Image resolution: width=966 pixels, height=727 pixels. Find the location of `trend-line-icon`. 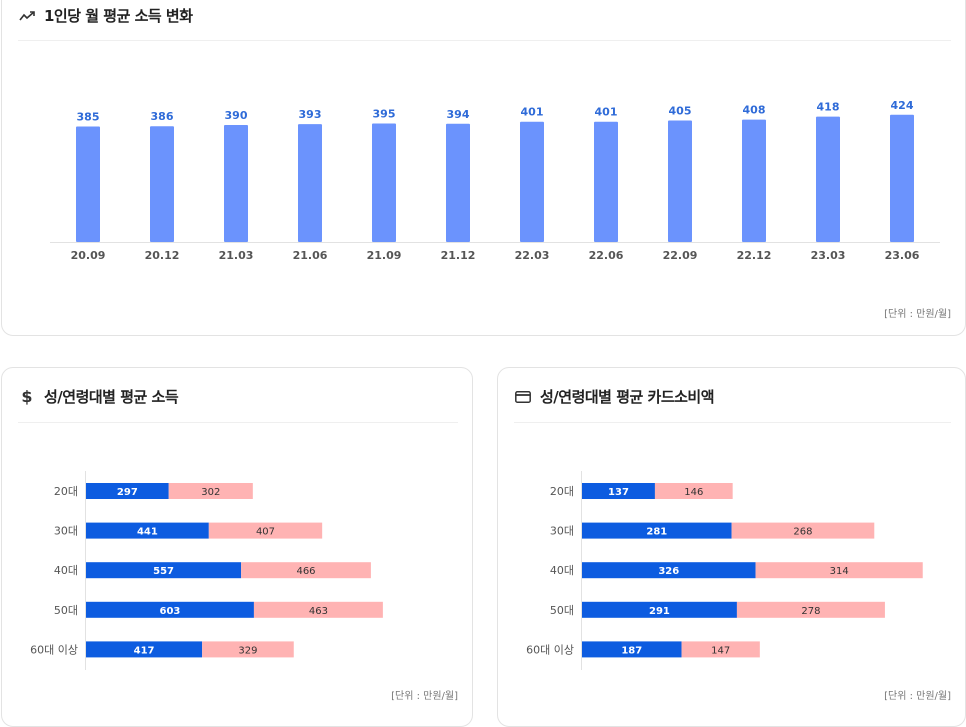

trend-line-icon is located at coordinates (27, 16).